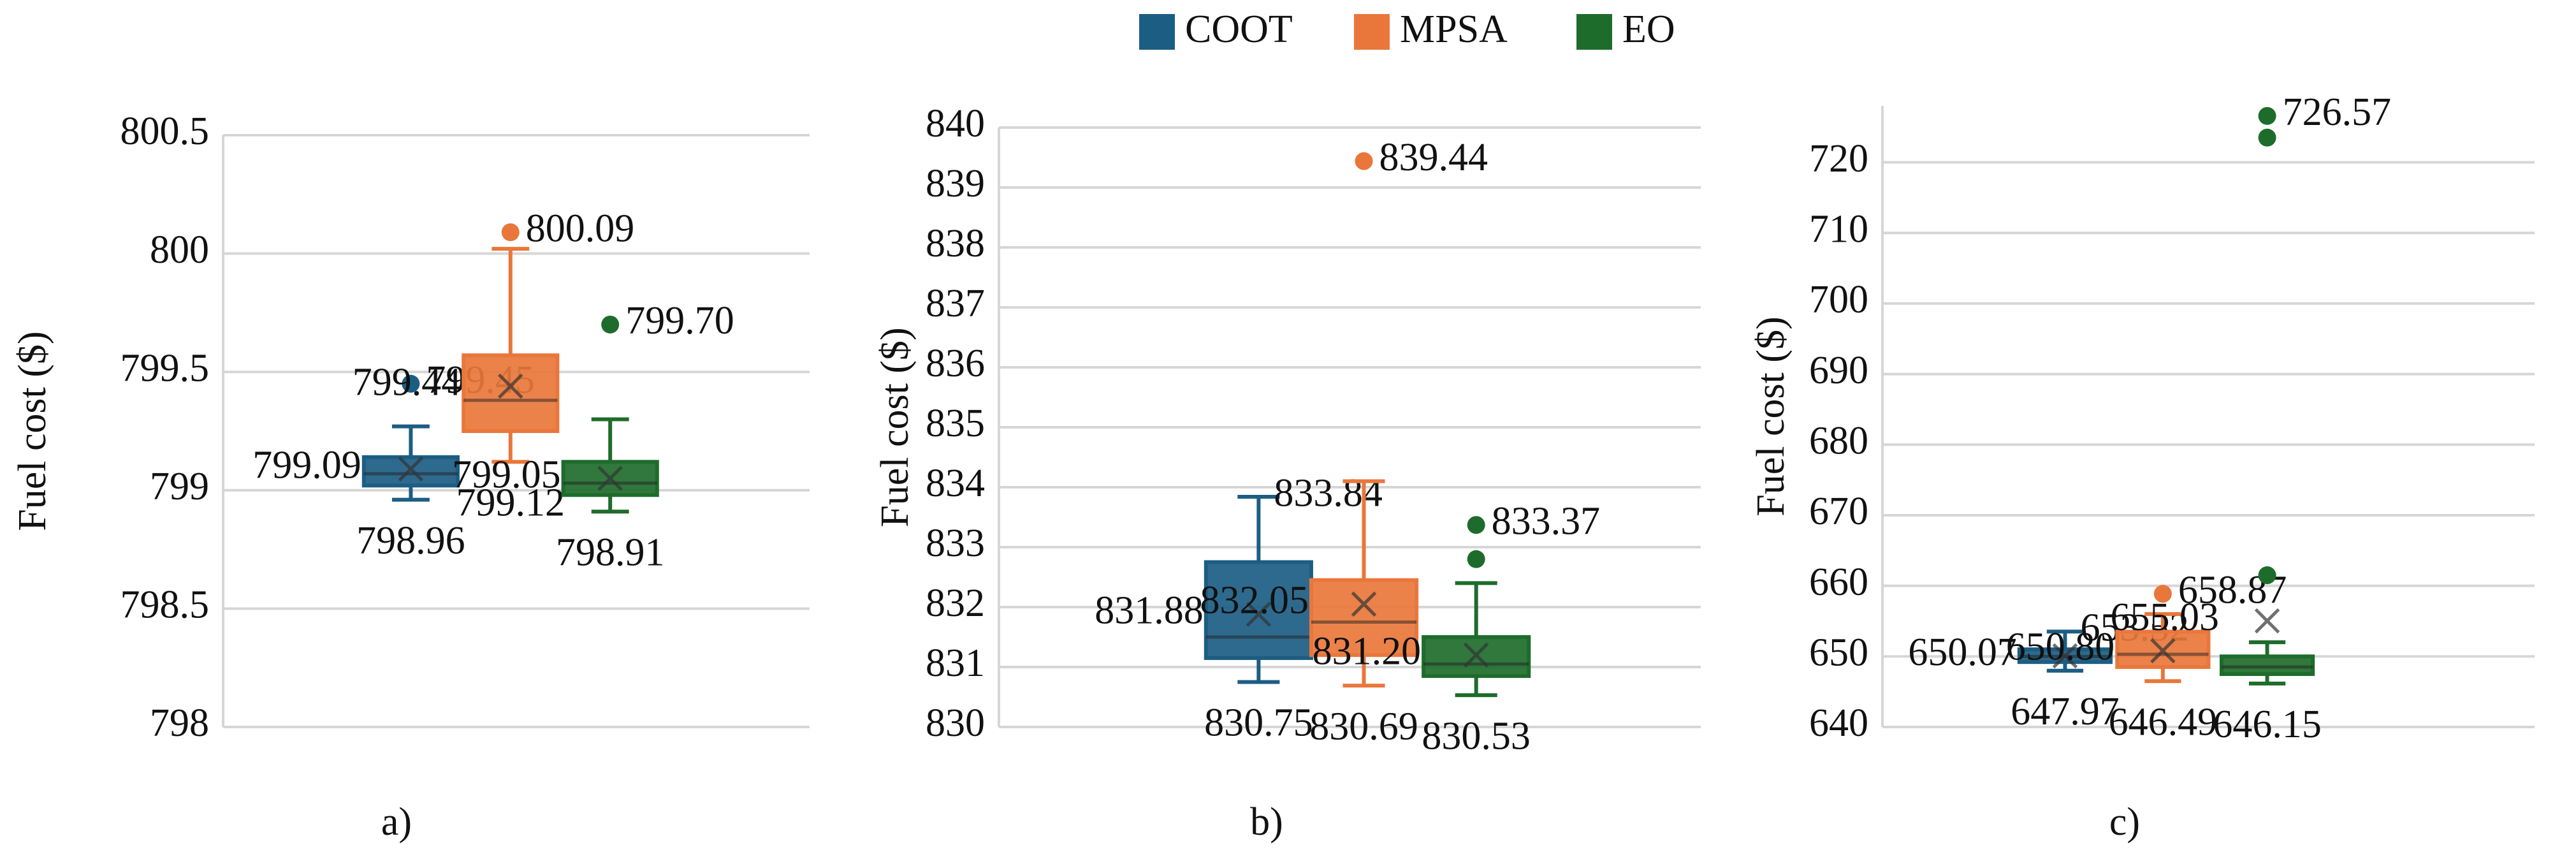 This screenshot has width=2576, height=866. What do you see at coordinates (1838, 511) in the screenshot?
I see `y-tick-label: 670` at bounding box center [1838, 511].